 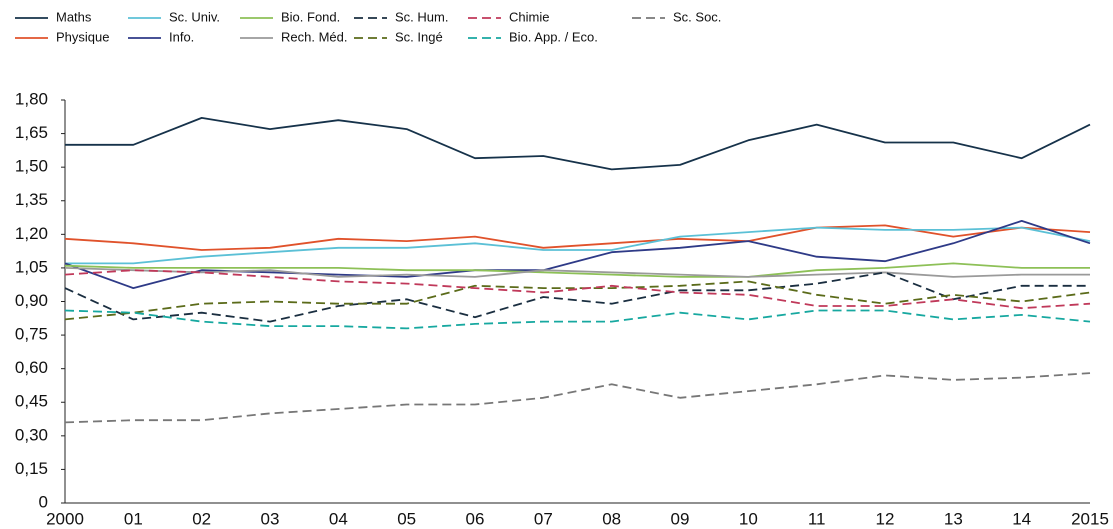 I want to click on legend-item: Rech. Méd., so click(x=293, y=36).